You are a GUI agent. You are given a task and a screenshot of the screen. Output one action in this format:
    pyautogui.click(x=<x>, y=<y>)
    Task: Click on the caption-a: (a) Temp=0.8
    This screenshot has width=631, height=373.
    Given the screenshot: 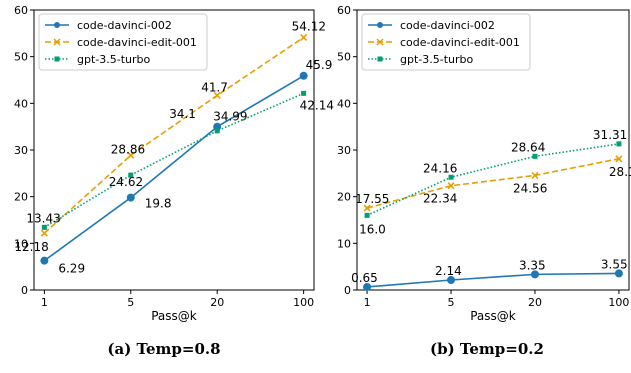 What is the action you would take?
    pyautogui.click(x=164, y=349)
    